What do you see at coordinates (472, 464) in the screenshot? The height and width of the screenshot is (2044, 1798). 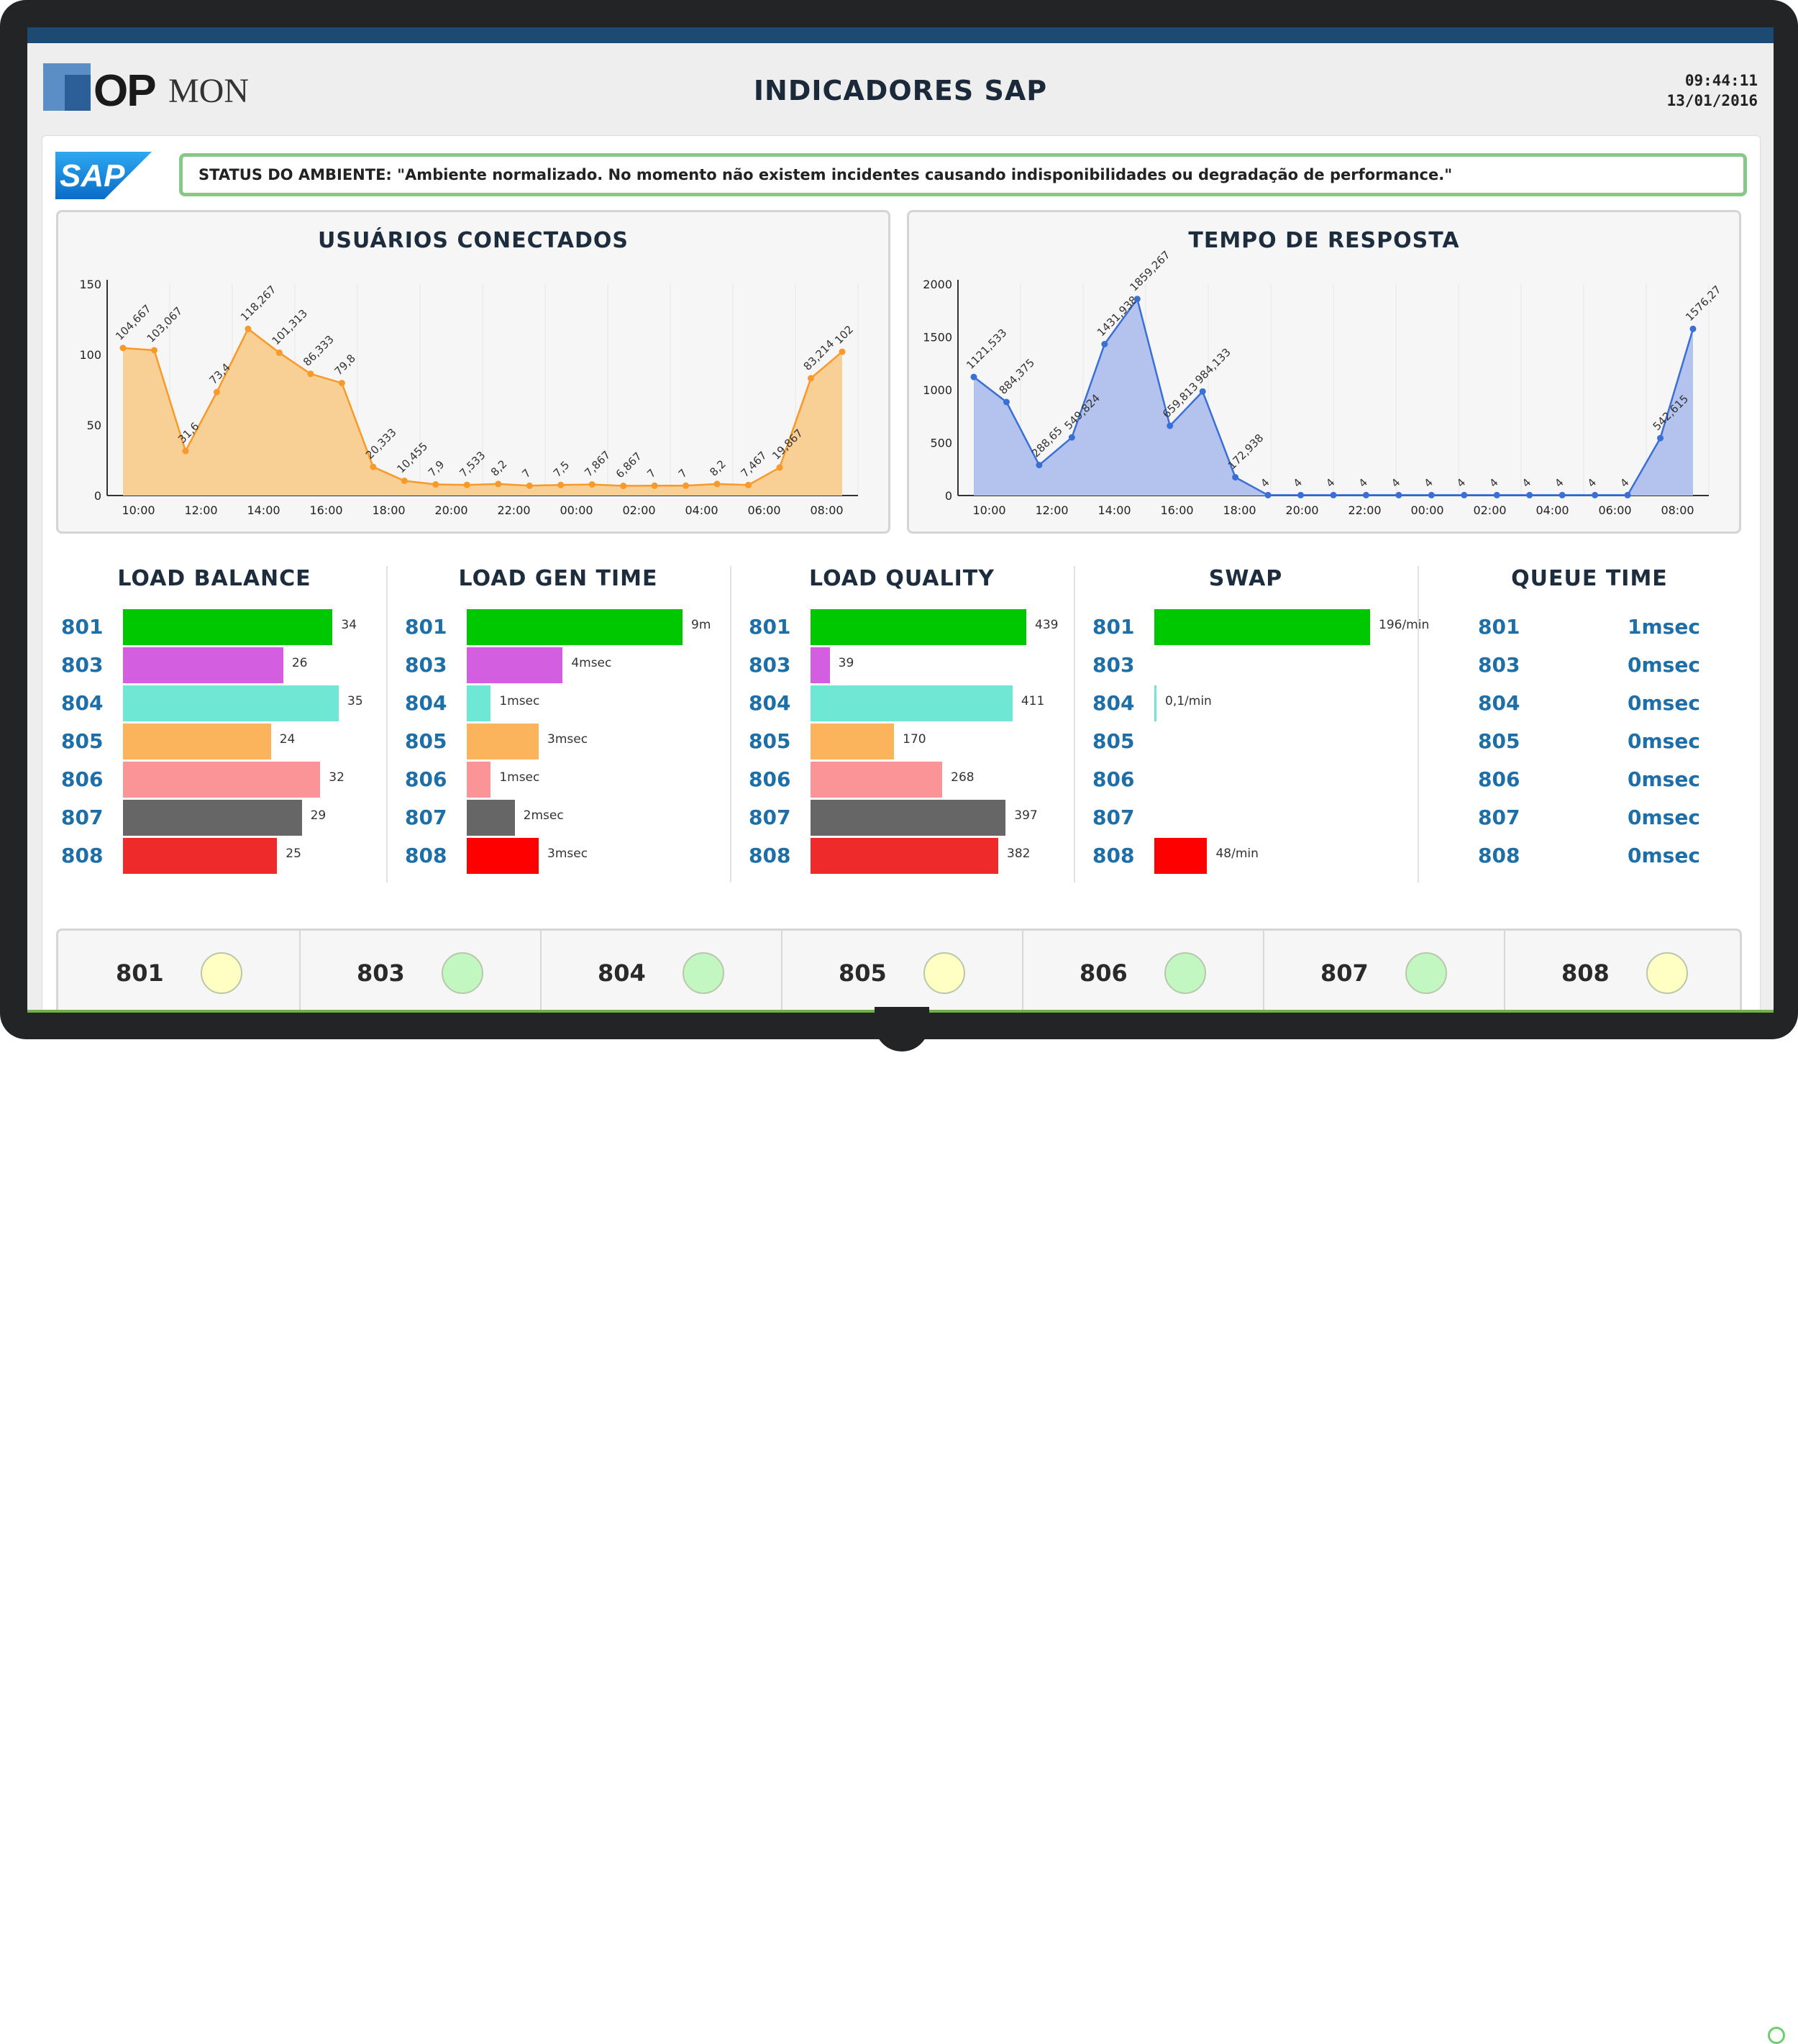 I see `users-chart-data-label: 7,533` at bounding box center [472, 464].